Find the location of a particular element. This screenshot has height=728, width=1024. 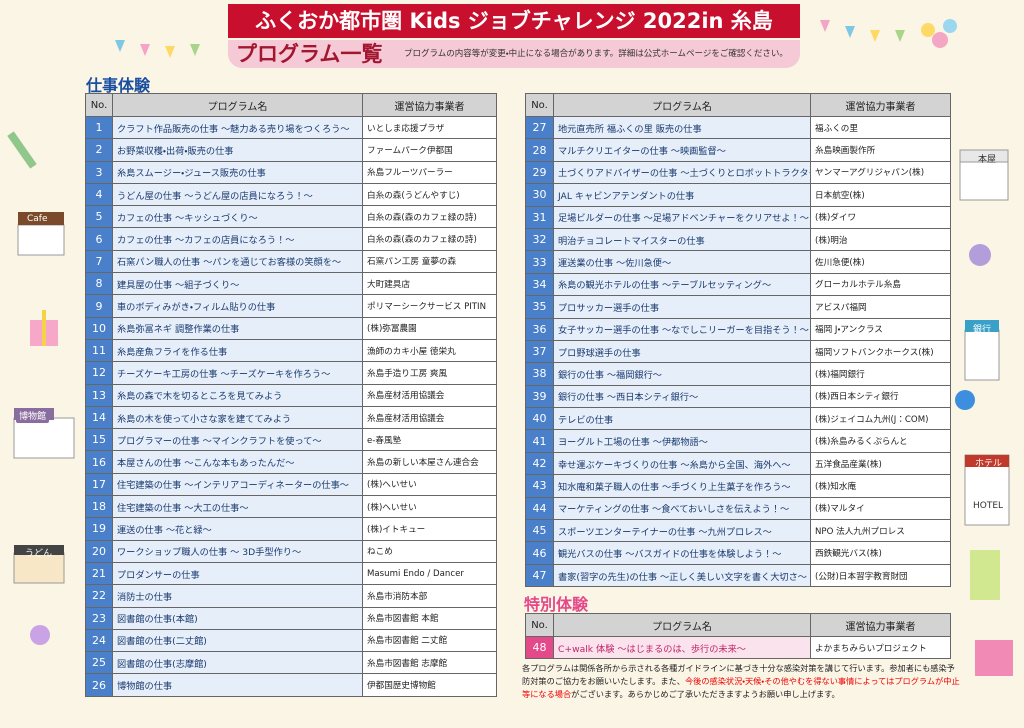

program-name: 糸島弥冨ネギ 調整作業の仕事 is located at coordinates (237, 328).